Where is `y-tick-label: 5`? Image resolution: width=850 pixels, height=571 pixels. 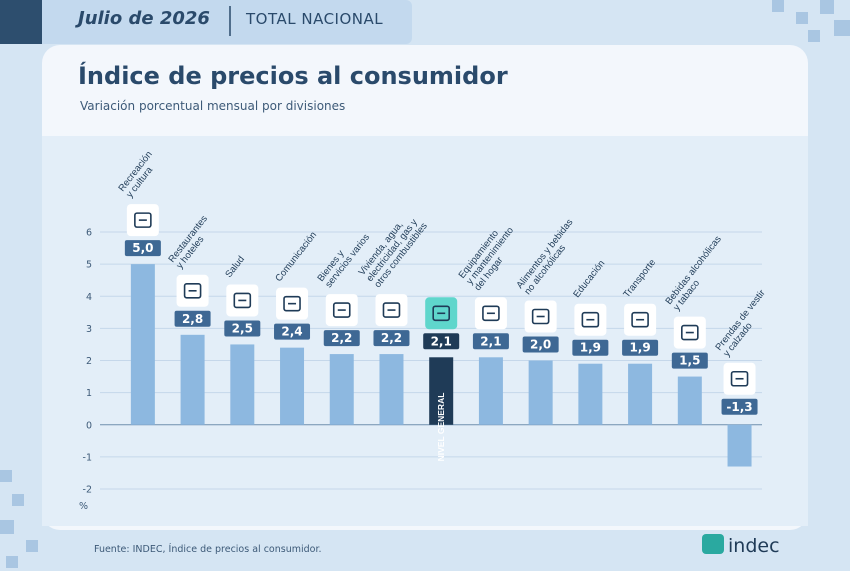 y-tick-label: 5 is located at coordinates (89, 265).